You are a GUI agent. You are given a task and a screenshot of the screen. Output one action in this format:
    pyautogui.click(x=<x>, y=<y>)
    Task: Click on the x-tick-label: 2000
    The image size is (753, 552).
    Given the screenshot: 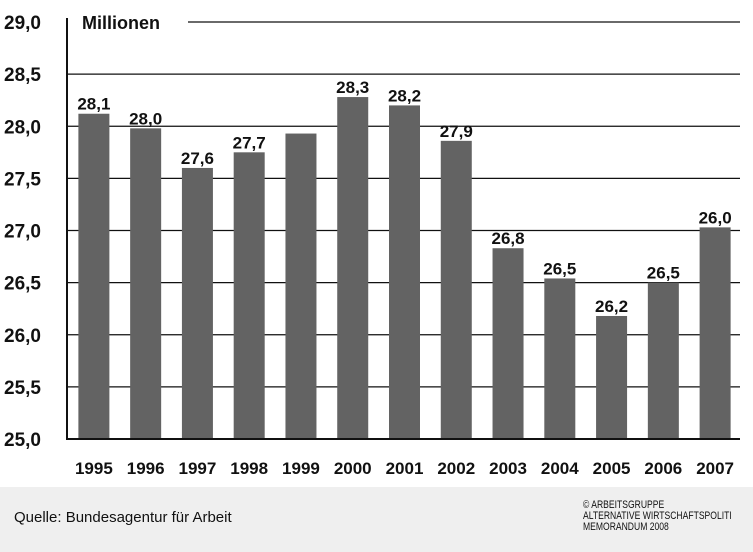 What is the action you would take?
    pyautogui.click(x=353, y=468)
    